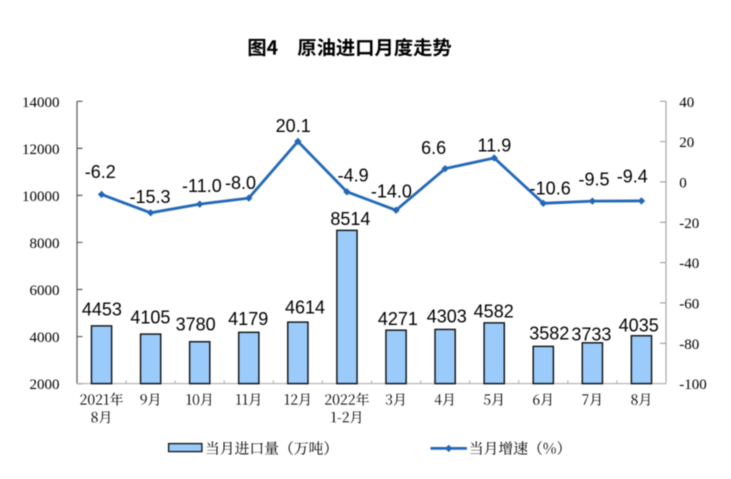 The height and width of the screenshot is (479, 731). I want to click on svg-text: -10.6, so click(550, 188).